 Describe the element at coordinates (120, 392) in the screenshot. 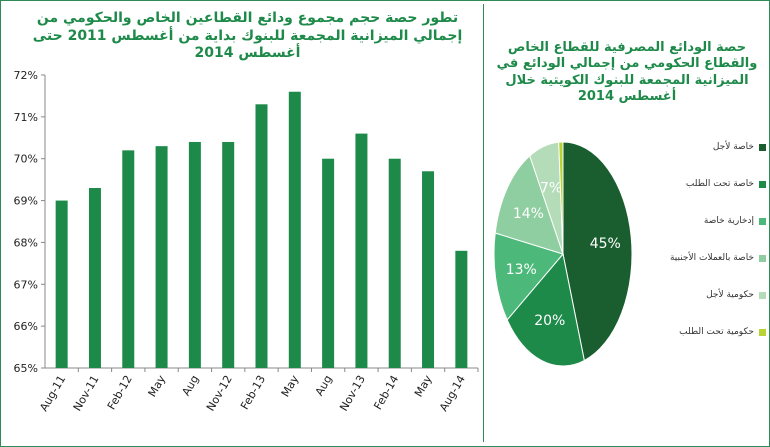

I see `x-tick-label: Feb-12` at that location.